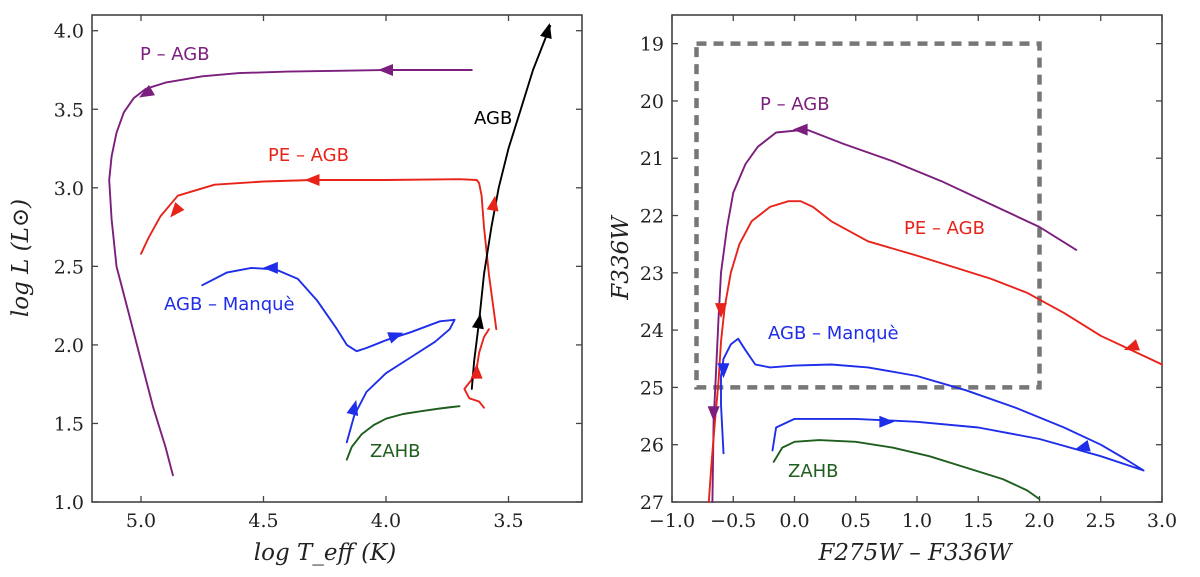 The image size is (1200, 577). What do you see at coordinates (69, 267) in the screenshot?
I see `left-y-tick-label: 2.5` at bounding box center [69, 267].